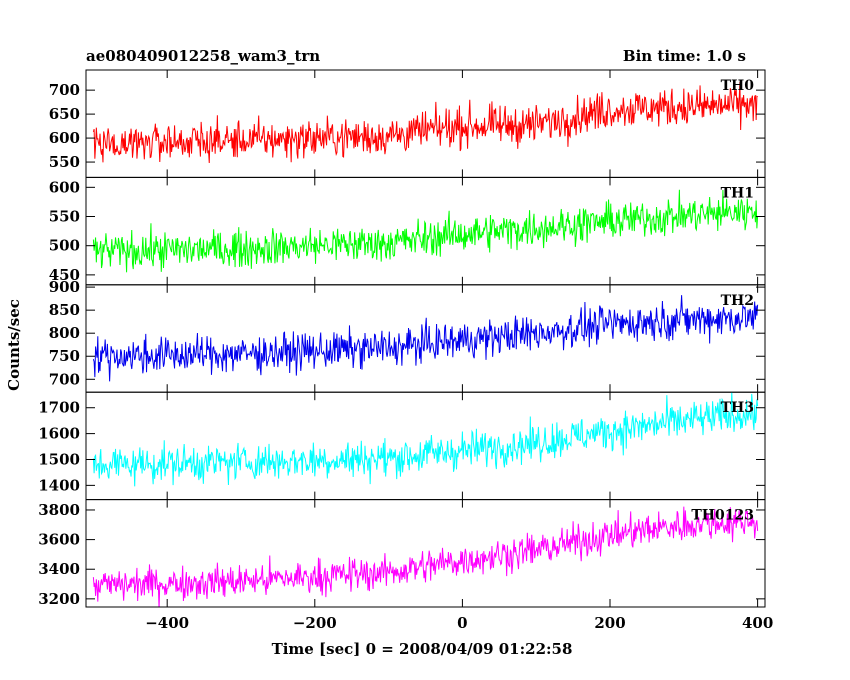  I want to click on y-tick-label: 1700, so click(59, 408).